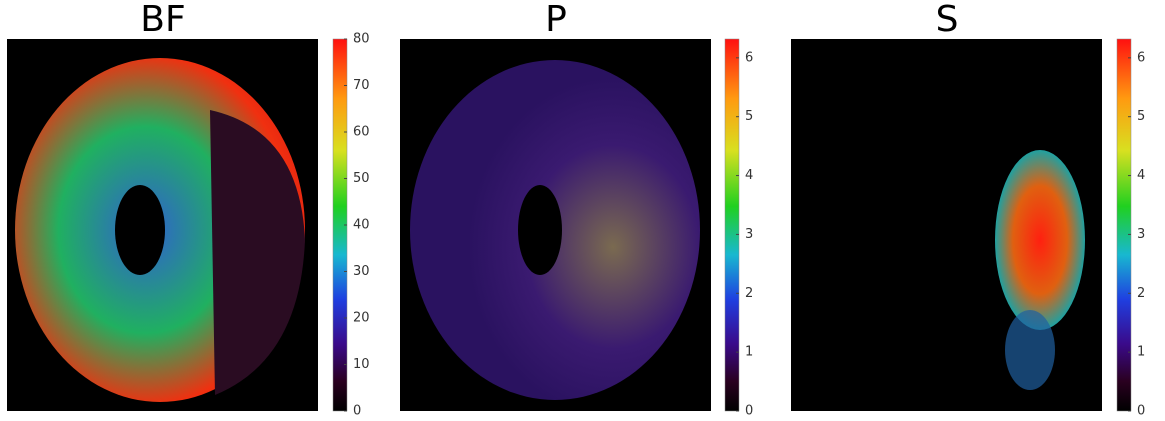 The image size is (1165, 421). I want to click on tick-label: 70, so click(361, 85).